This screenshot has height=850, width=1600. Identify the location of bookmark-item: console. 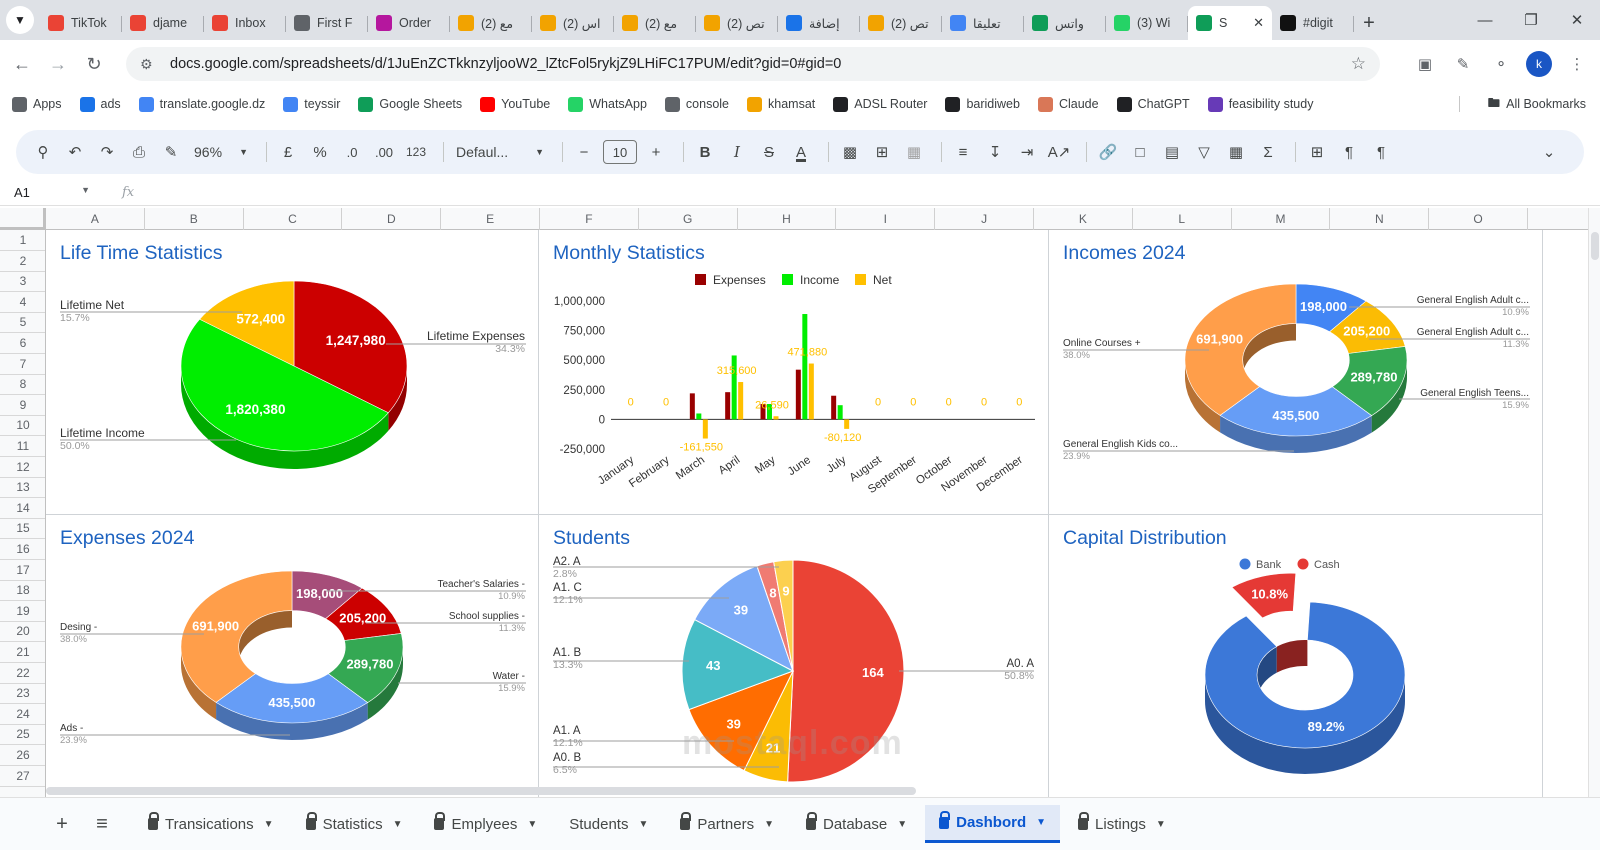
(696, 104).